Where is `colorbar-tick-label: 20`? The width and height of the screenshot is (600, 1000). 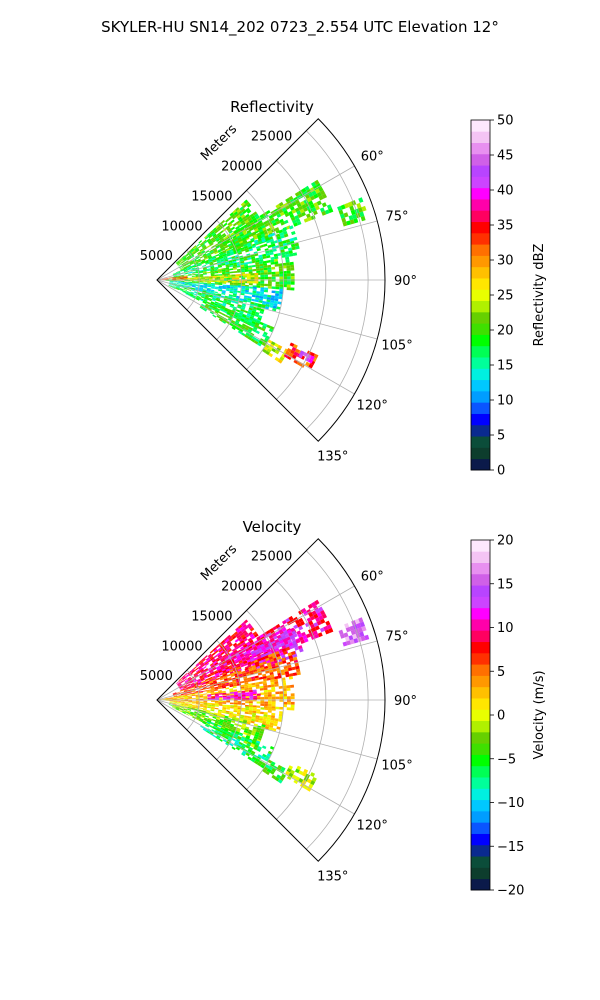
colorbar-tick-label: 20 is located at coordinates (505, 331).